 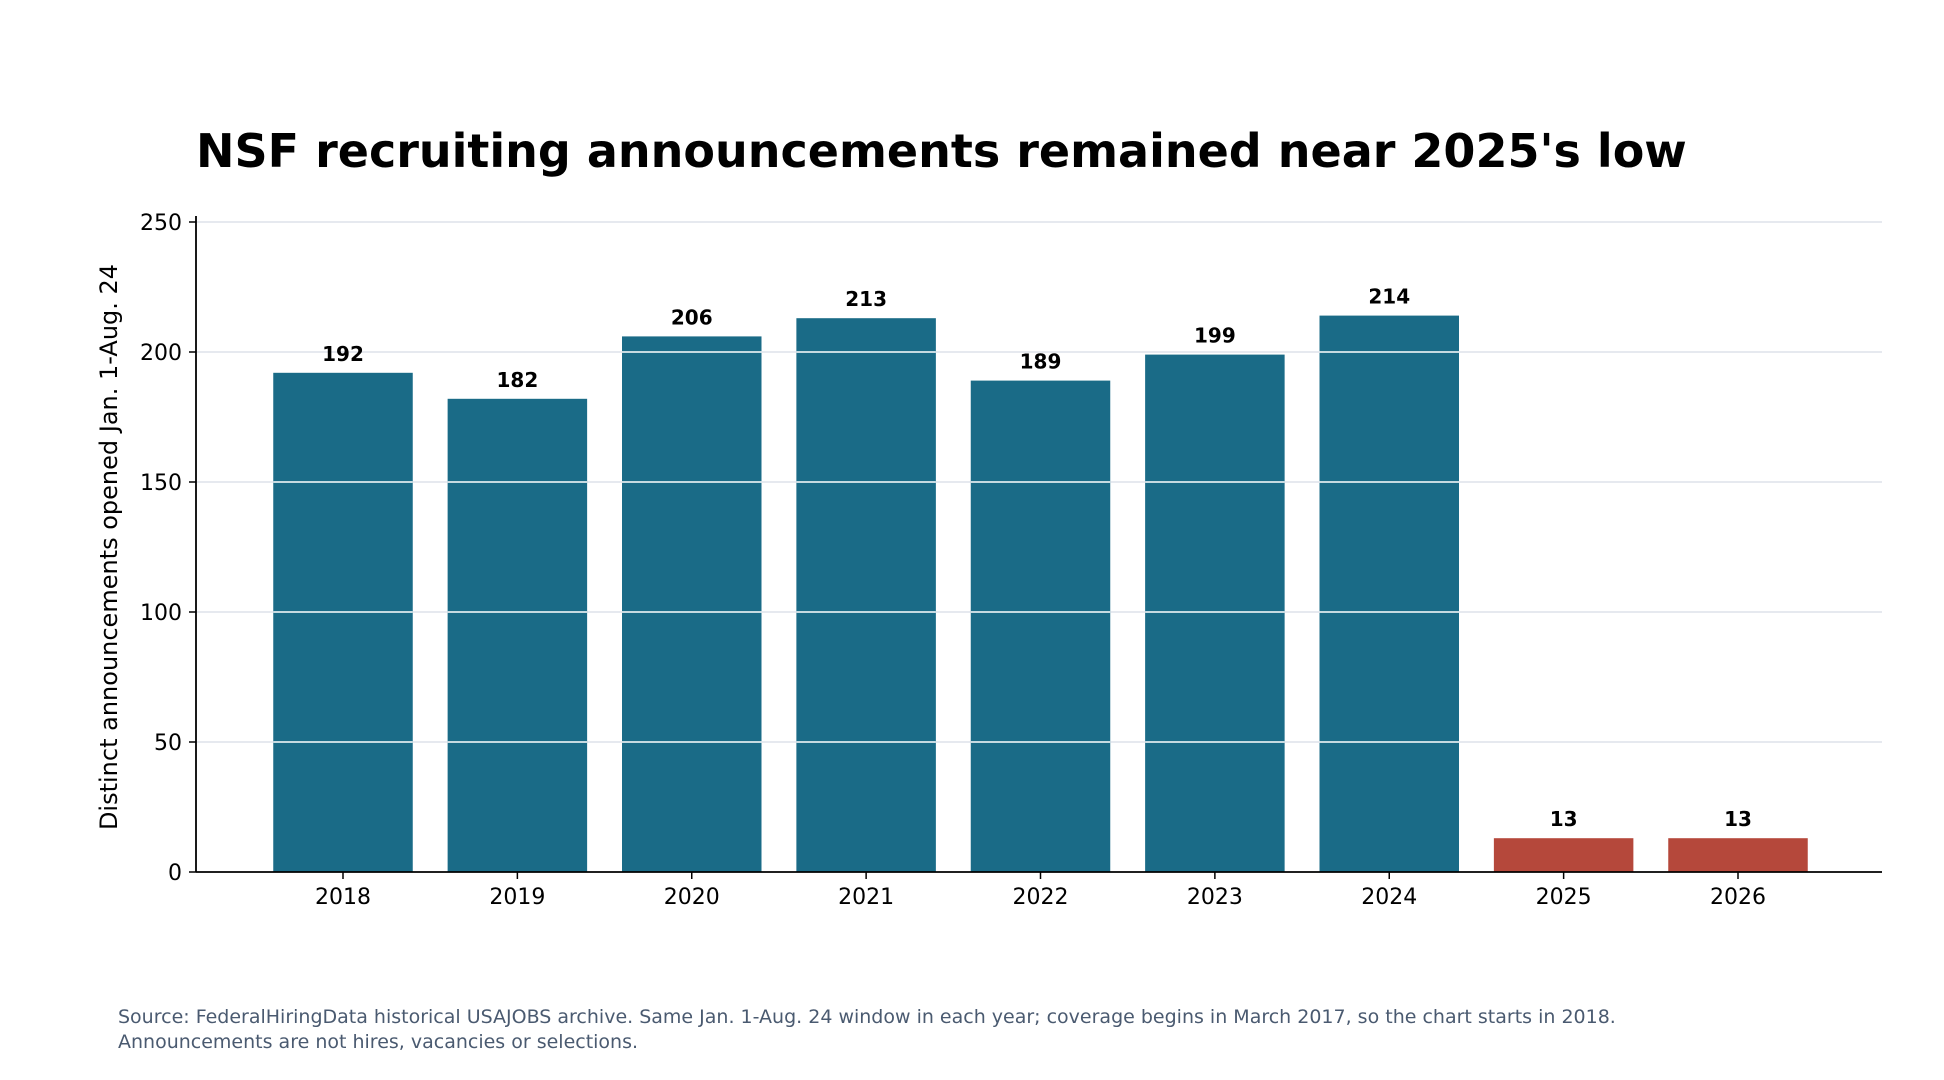 I want to click on bar-2023, so click(x=1215, y=613).